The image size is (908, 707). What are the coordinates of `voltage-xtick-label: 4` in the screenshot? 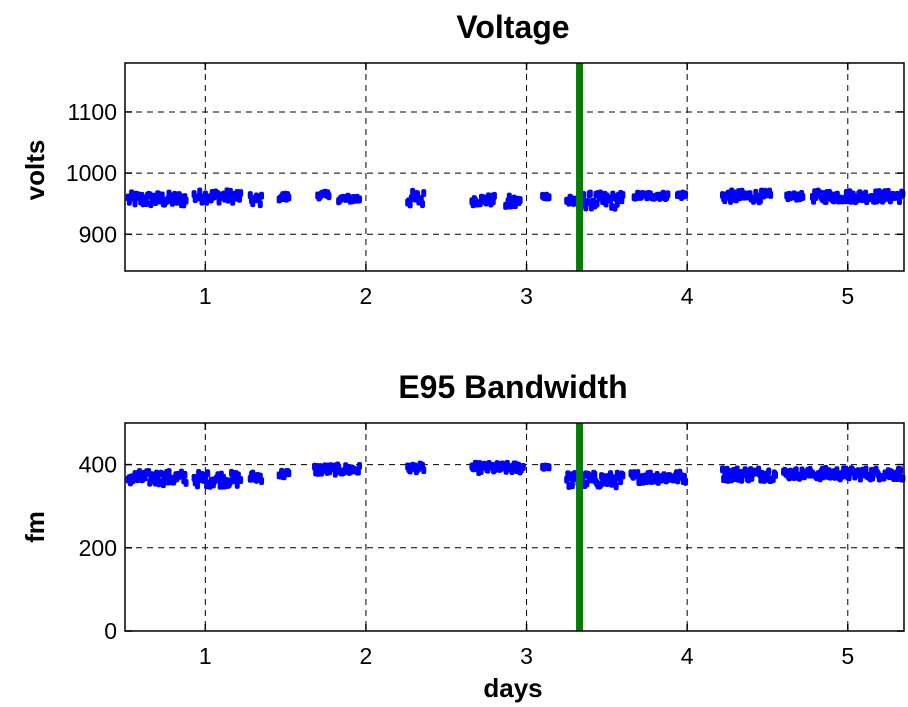 It's located at (687, 296).